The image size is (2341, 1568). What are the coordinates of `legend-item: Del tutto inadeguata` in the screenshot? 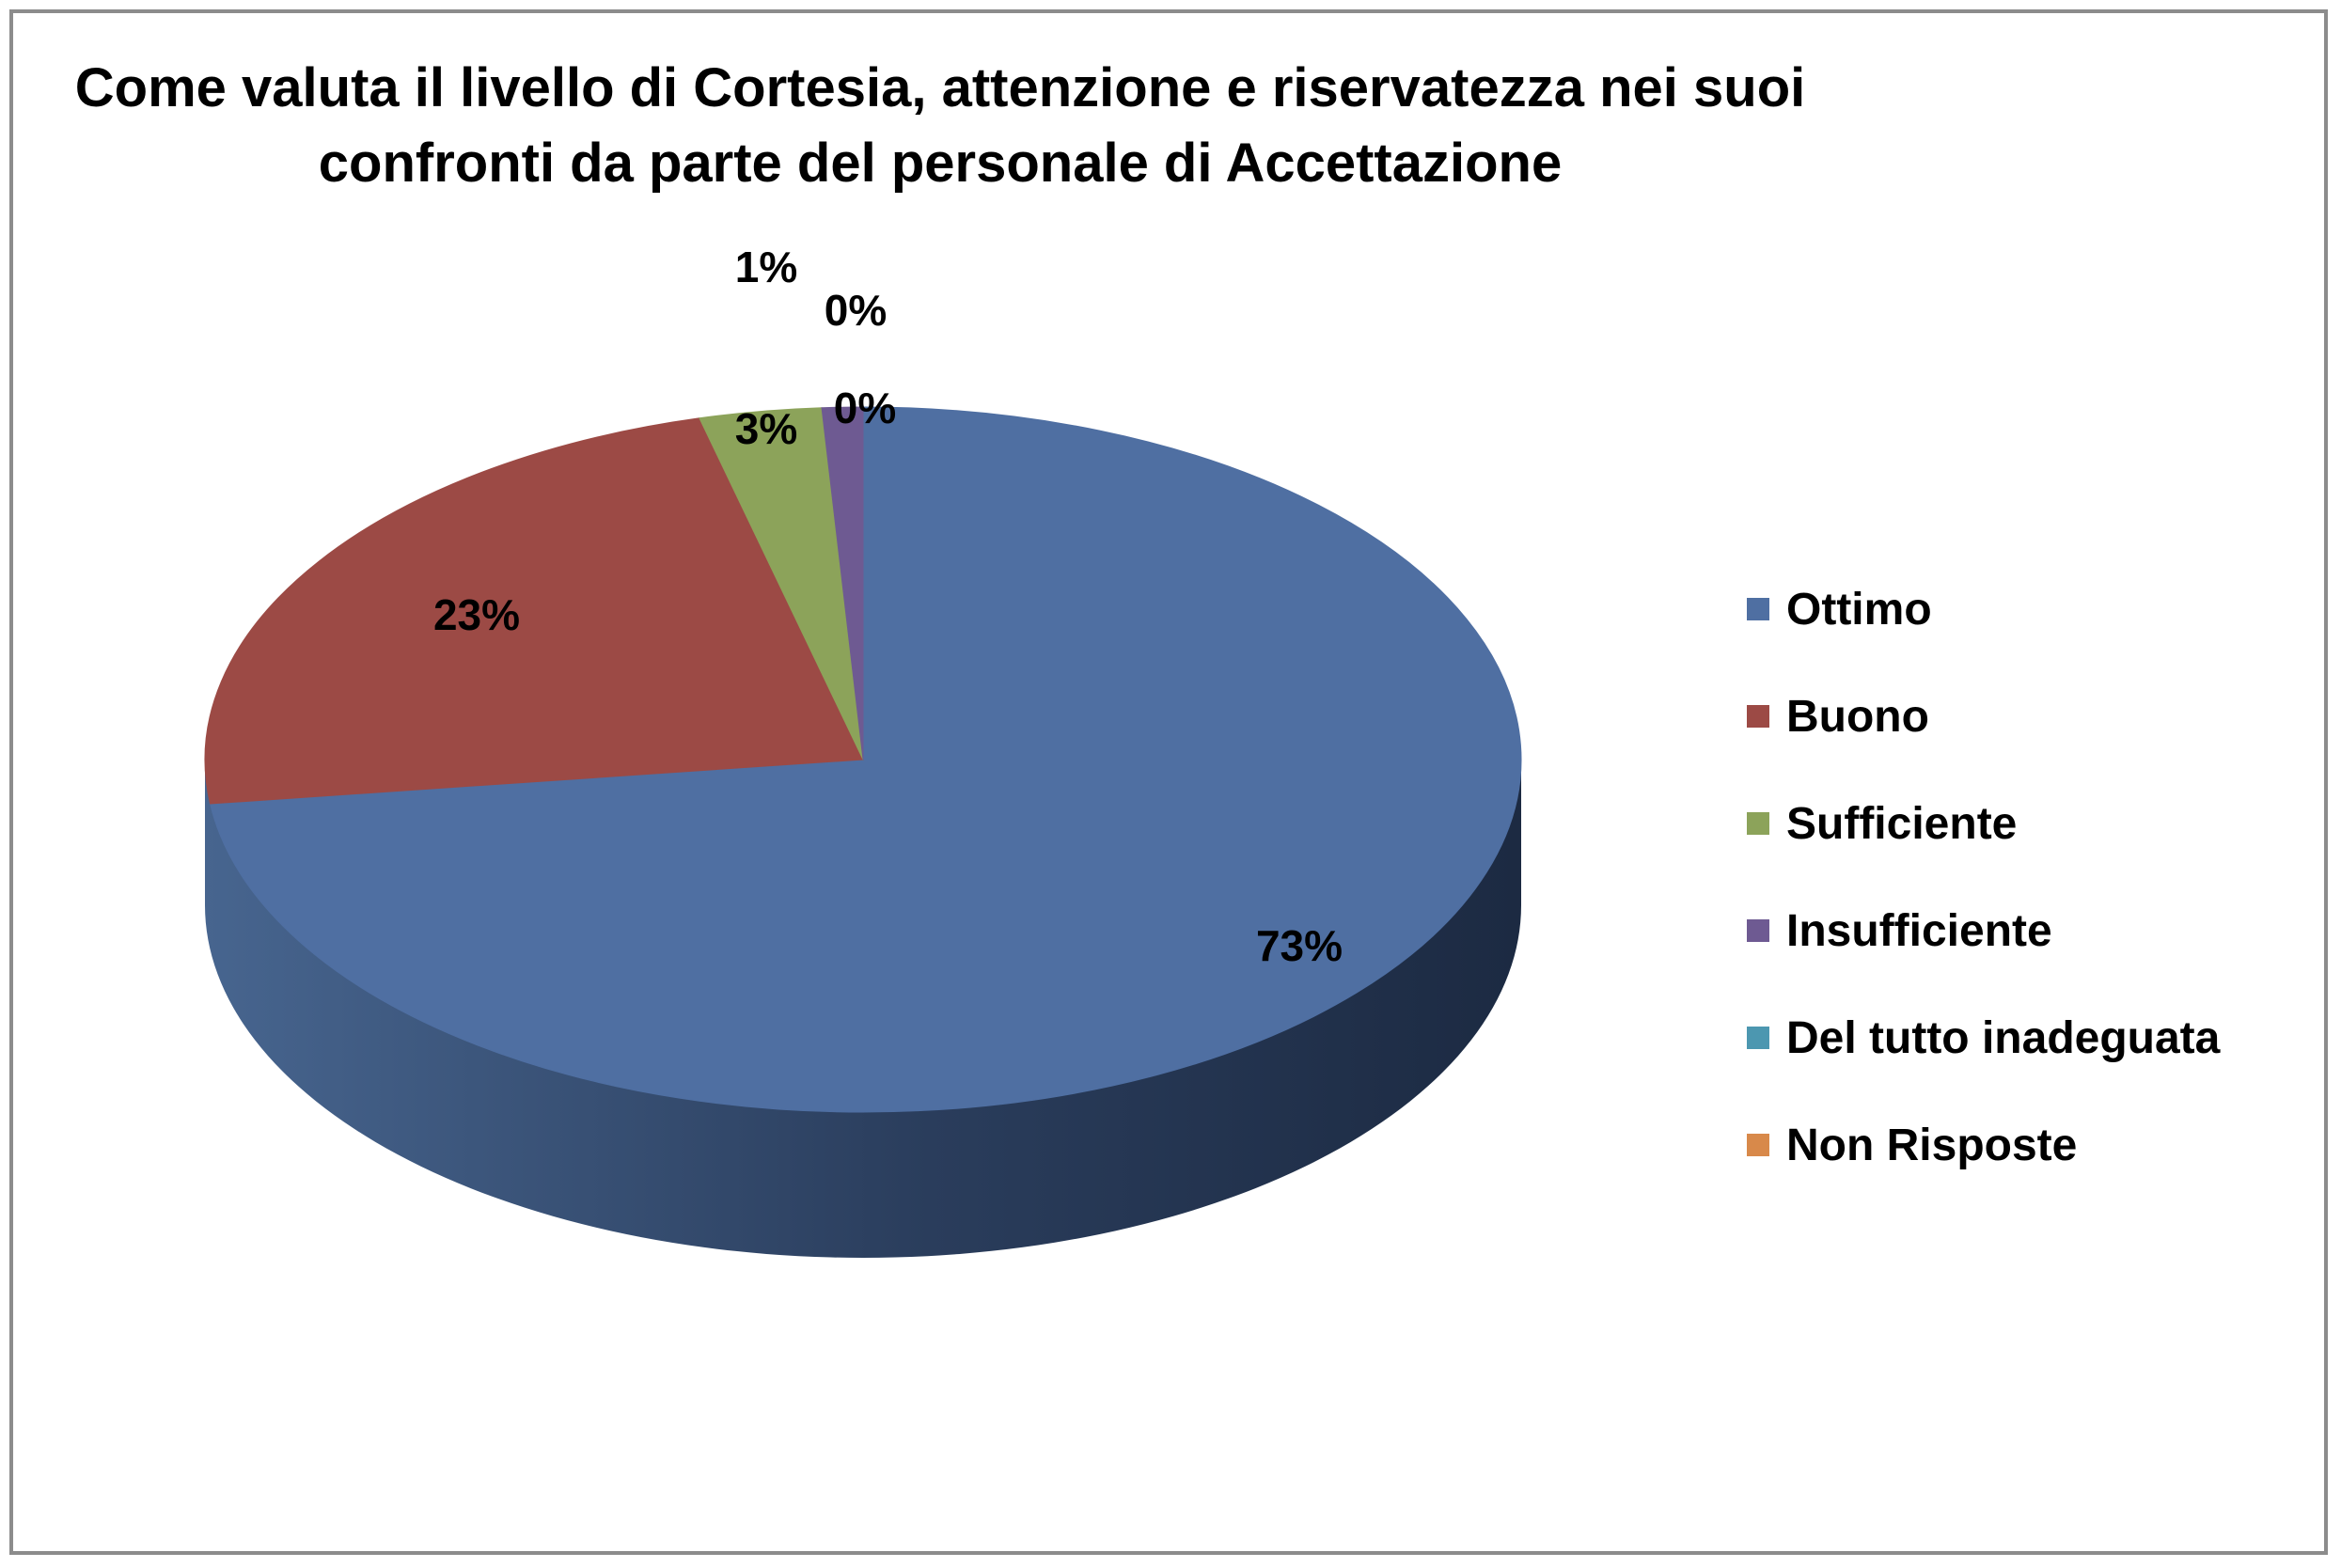 It's located at (1983, 1038).